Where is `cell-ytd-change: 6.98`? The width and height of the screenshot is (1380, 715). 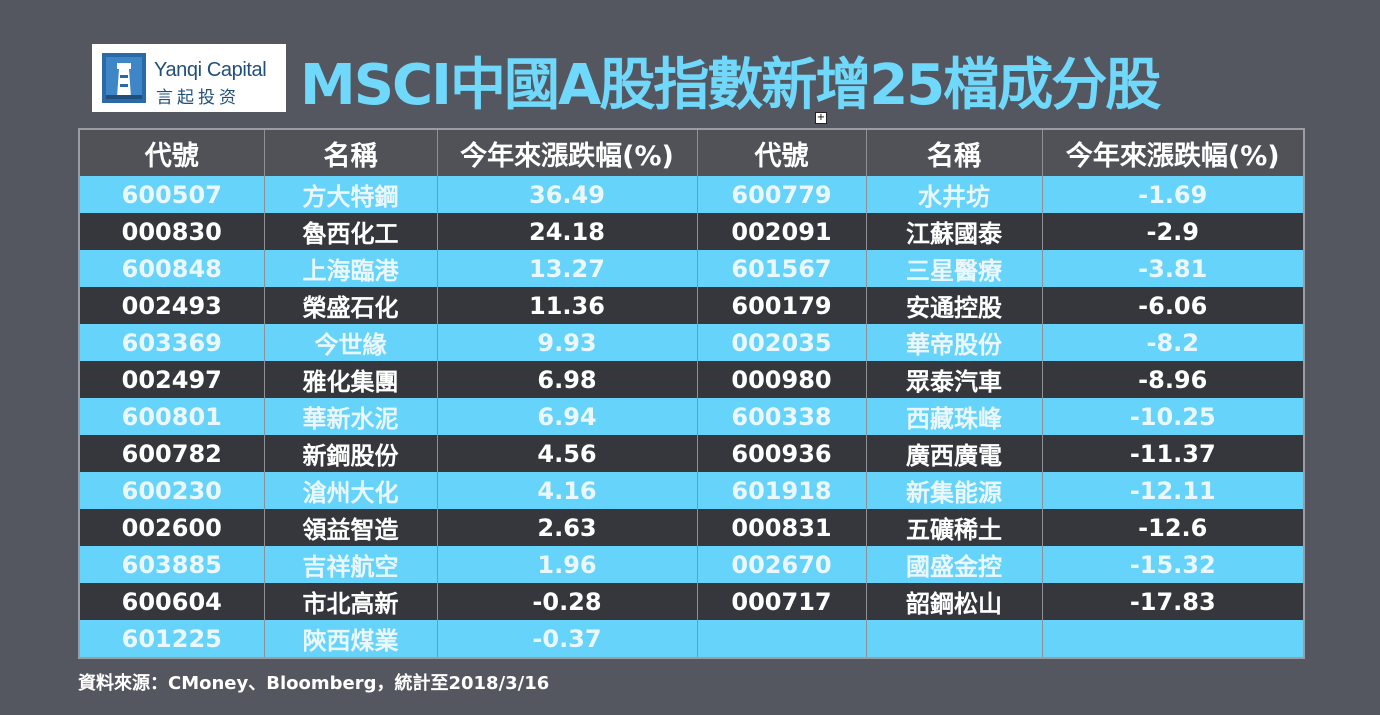 cell-ytd-change: 6.98 is located at coordinates (567, 379).